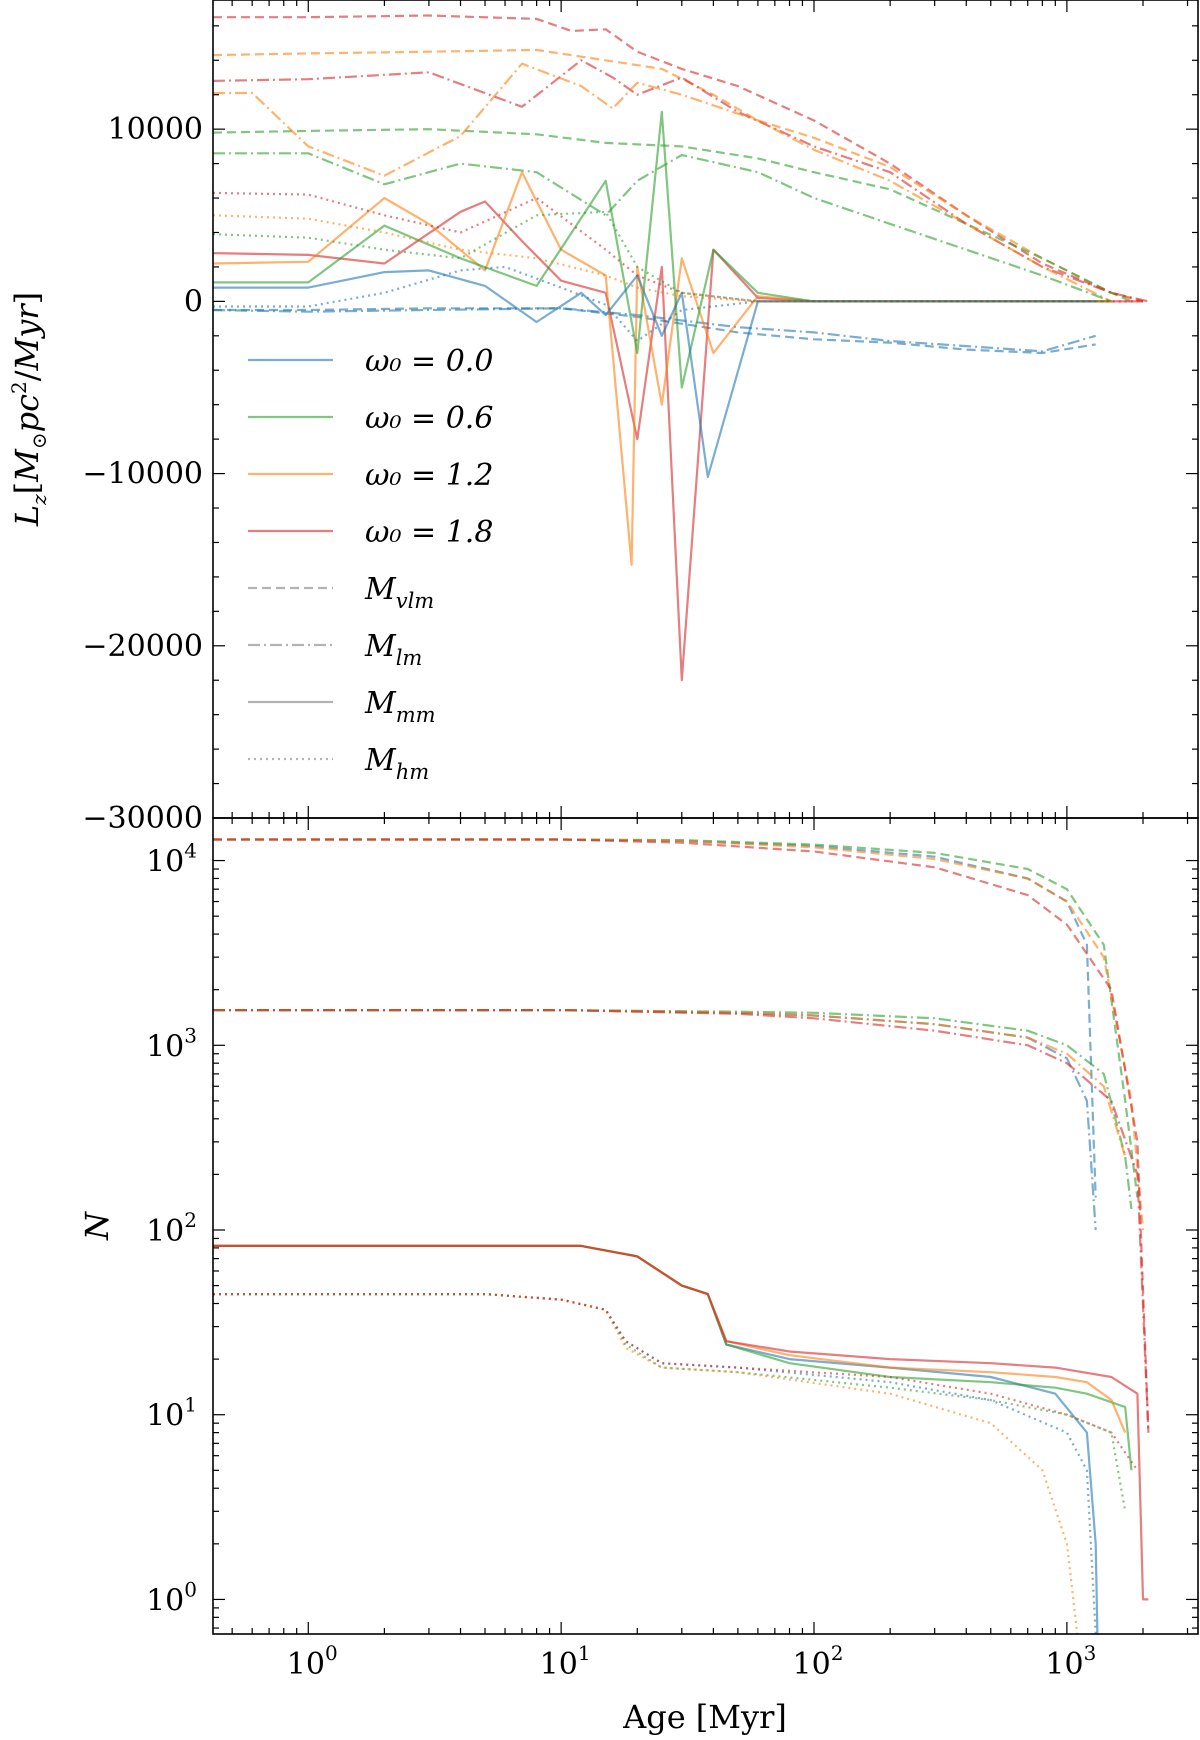 Image resolution: width=1200 pixels, height=1740 pixels. Describe the element at coordinates (1070, 1661) in the screenshot. I see `xtick-label: 10³` at that location.